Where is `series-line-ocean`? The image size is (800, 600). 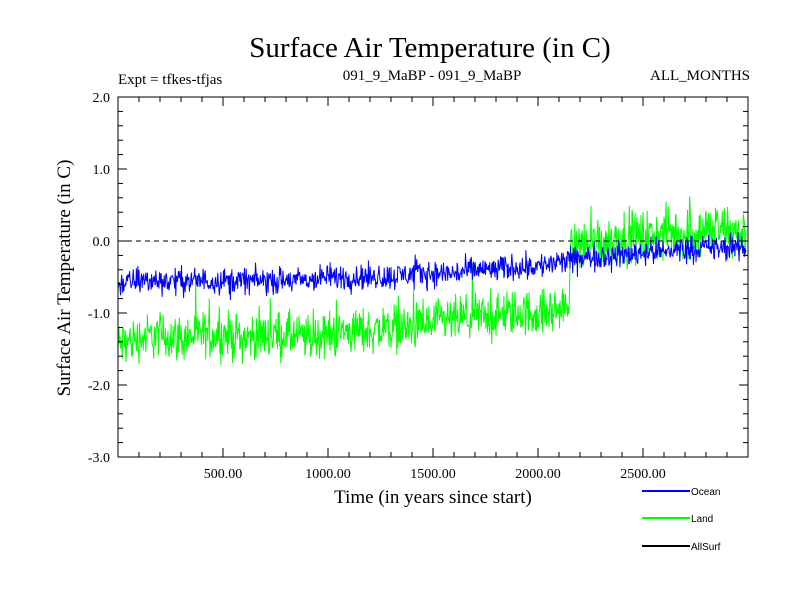
series-line-ocean is located at coordinates (432, 266).